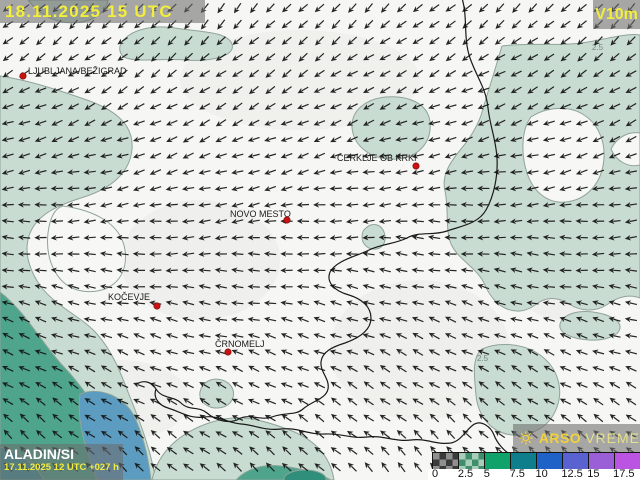 The image size is (640, 480). I want to click on model-info-badge: ALADIN/SI 17.11.2025 12 UTC +027 h, so click(61, 462).